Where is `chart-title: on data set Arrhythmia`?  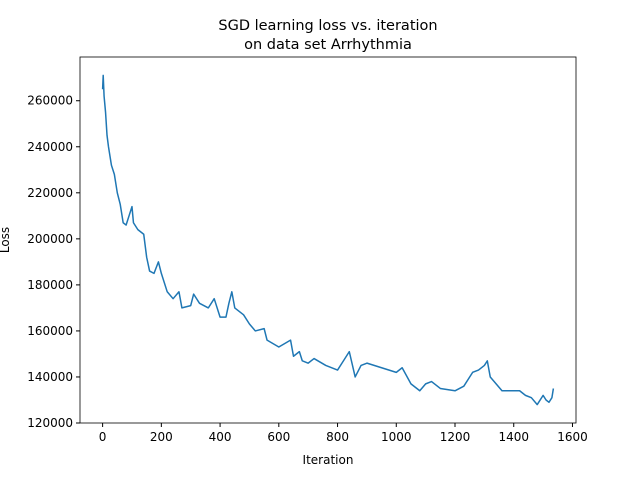
chart-title: on data set Arrhythmia is located at coordinates (328, 45).